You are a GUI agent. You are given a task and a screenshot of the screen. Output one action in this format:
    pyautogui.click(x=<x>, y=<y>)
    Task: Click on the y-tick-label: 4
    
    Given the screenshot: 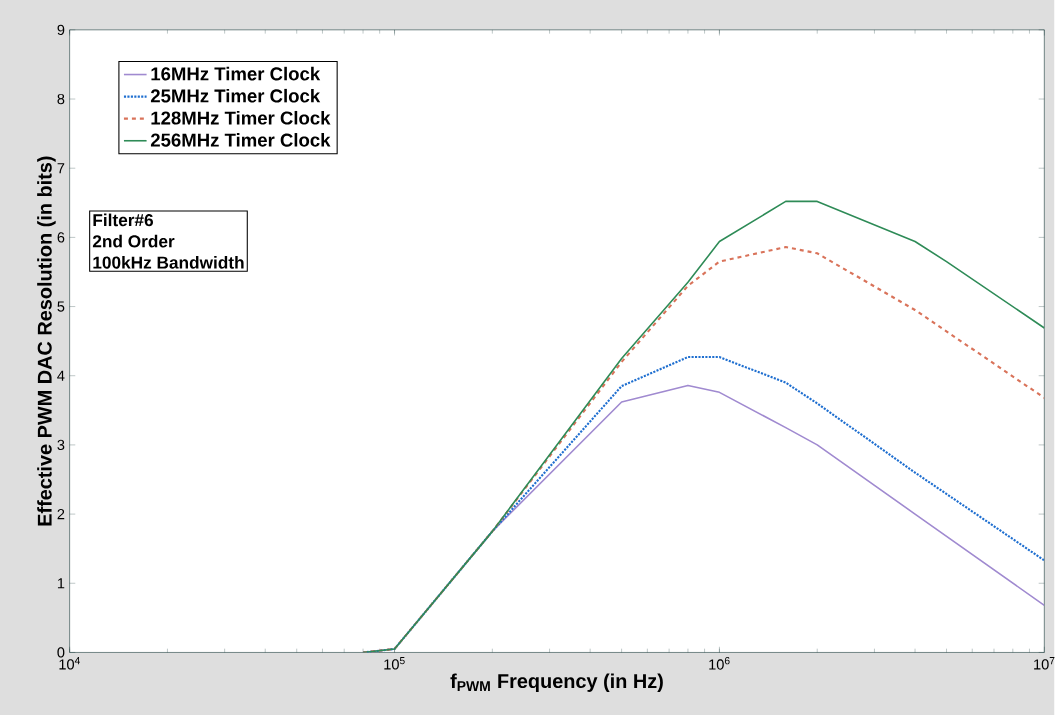 What is the action you would take?
    pyautogui.click(x=61, y=375)
    